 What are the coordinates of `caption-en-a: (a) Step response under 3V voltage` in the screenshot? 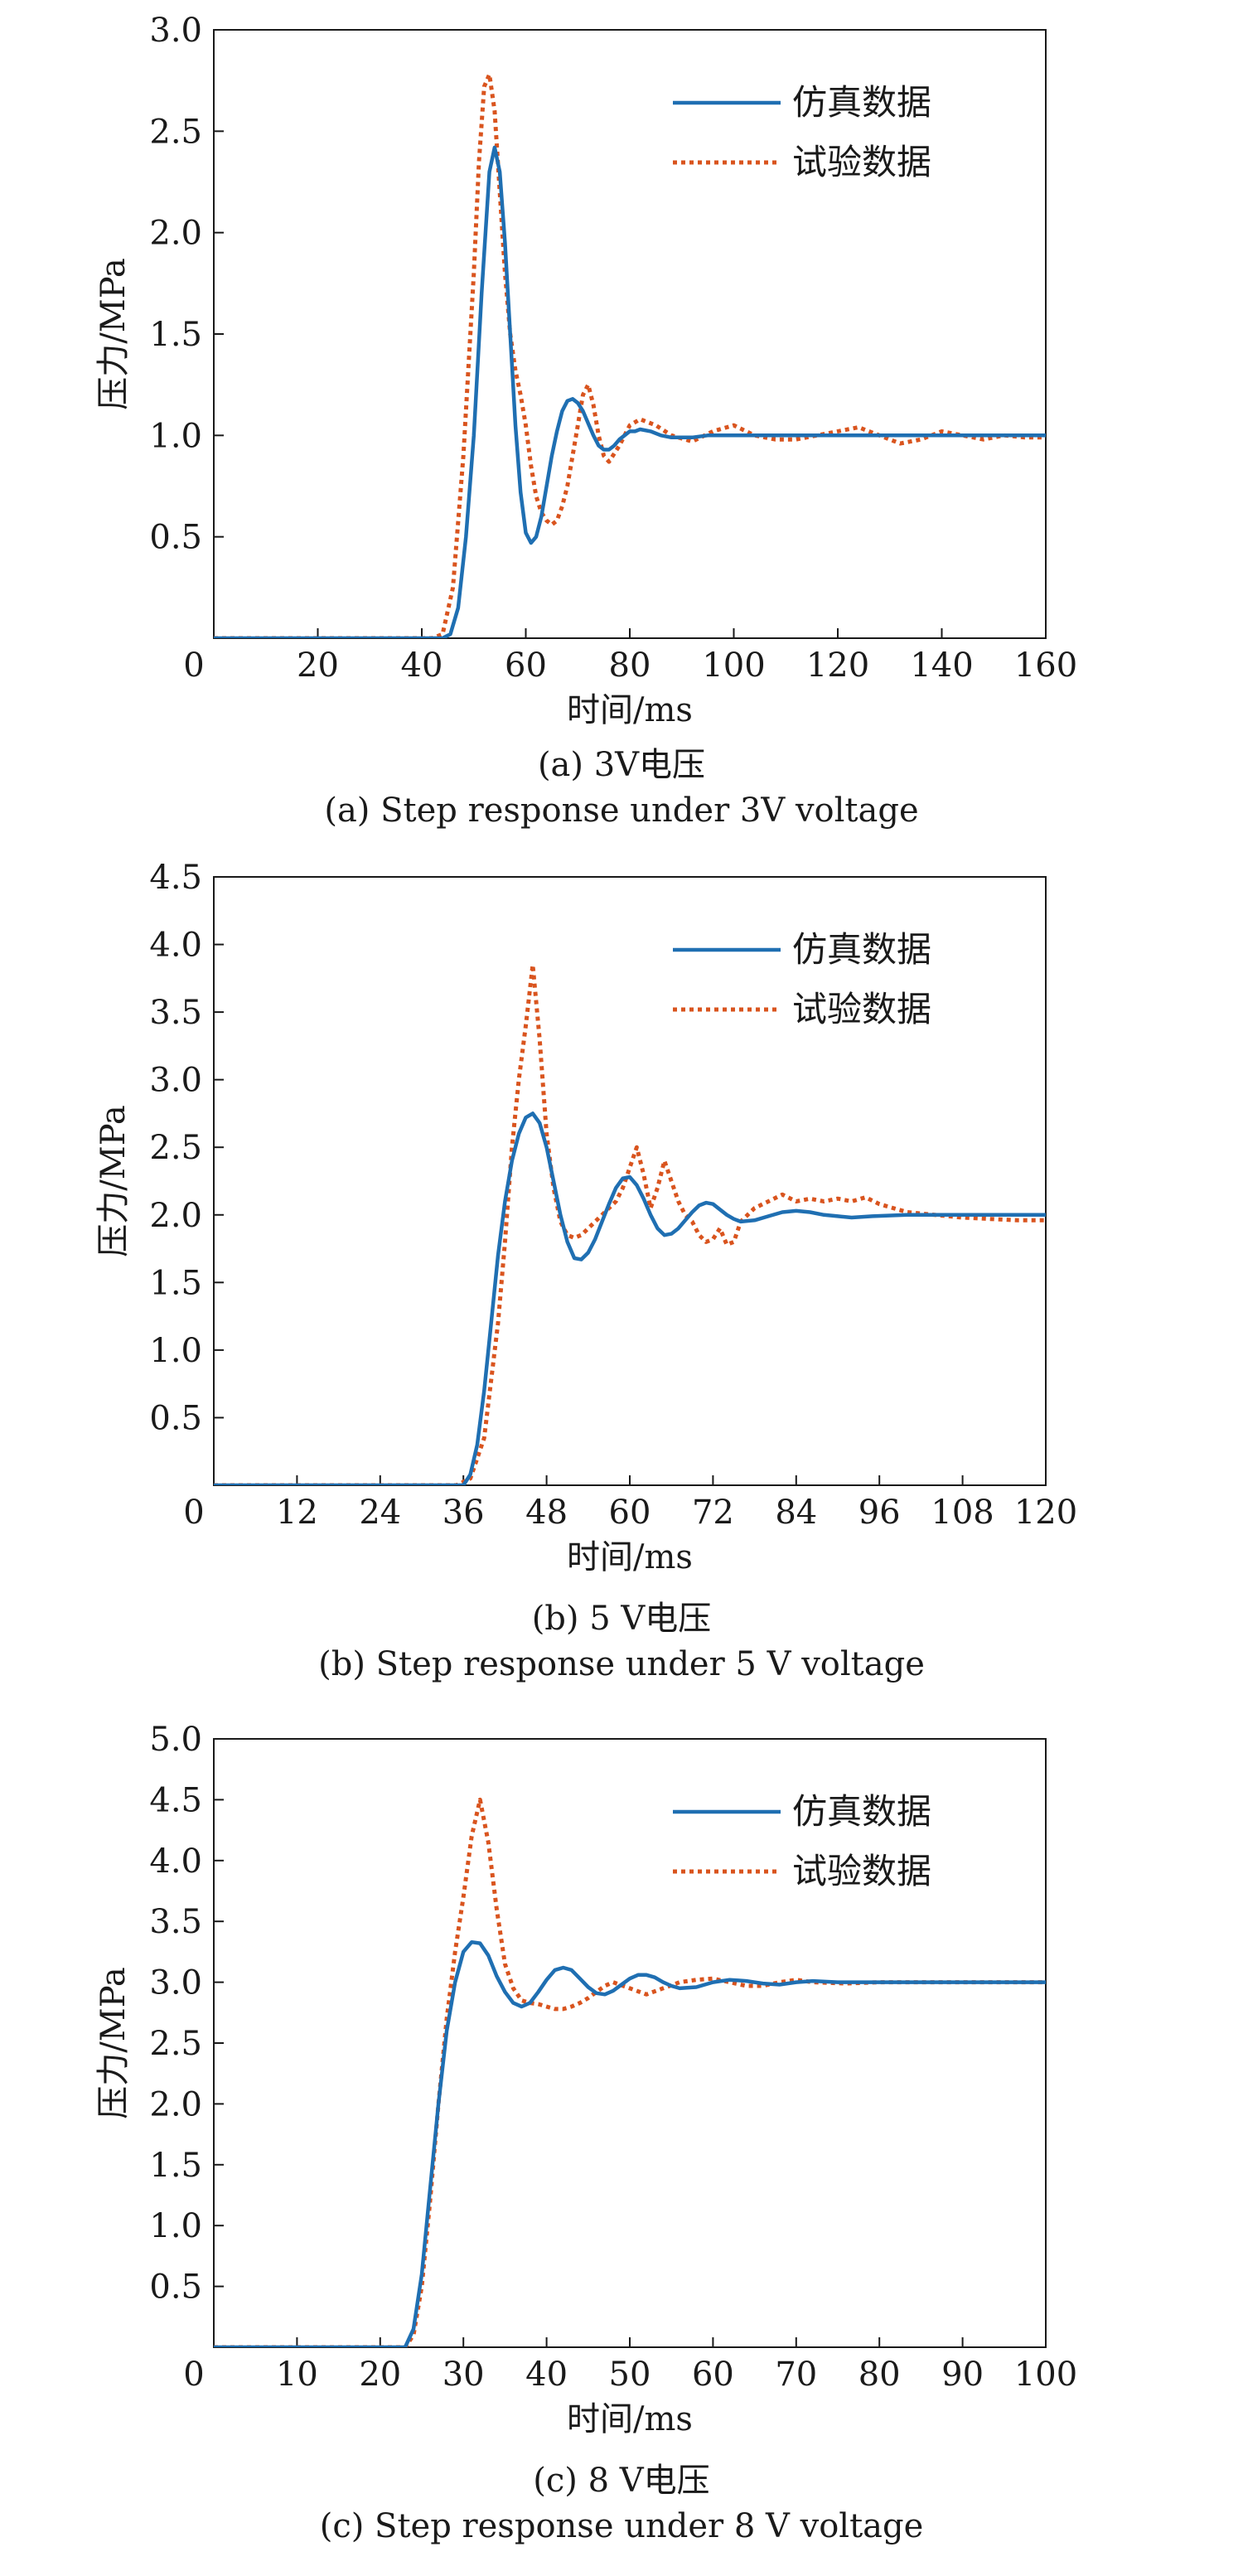 It's located at (622, 811).